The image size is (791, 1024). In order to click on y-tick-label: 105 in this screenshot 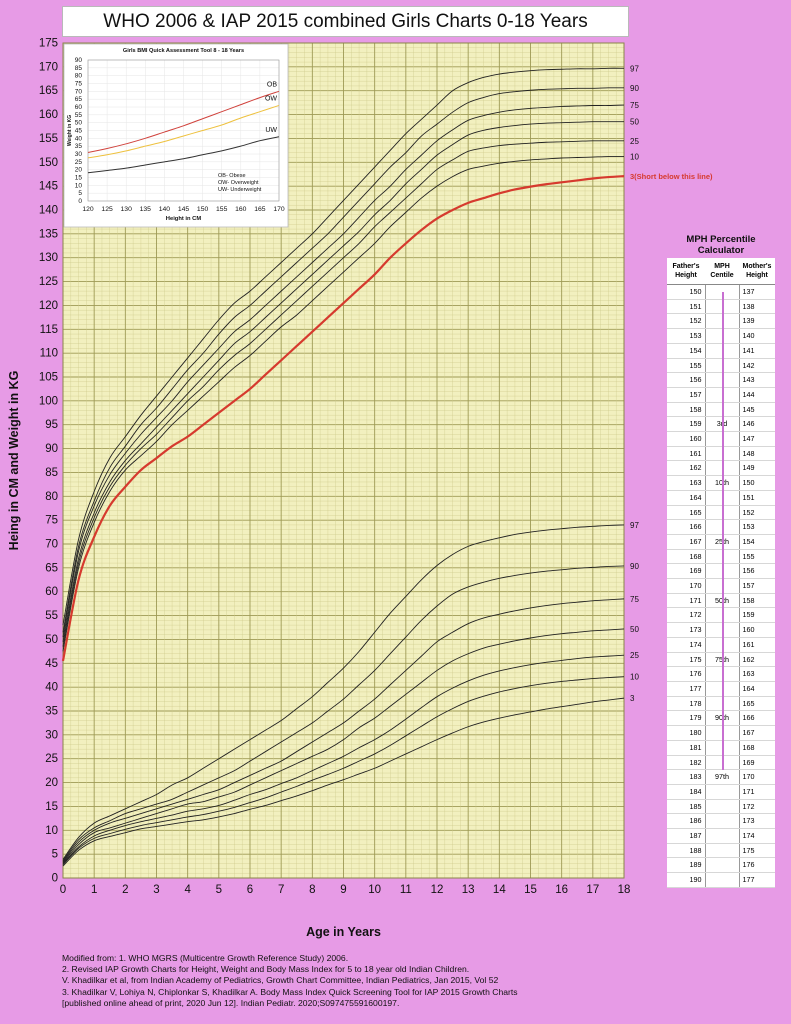, I will do `click(48, 378)`.